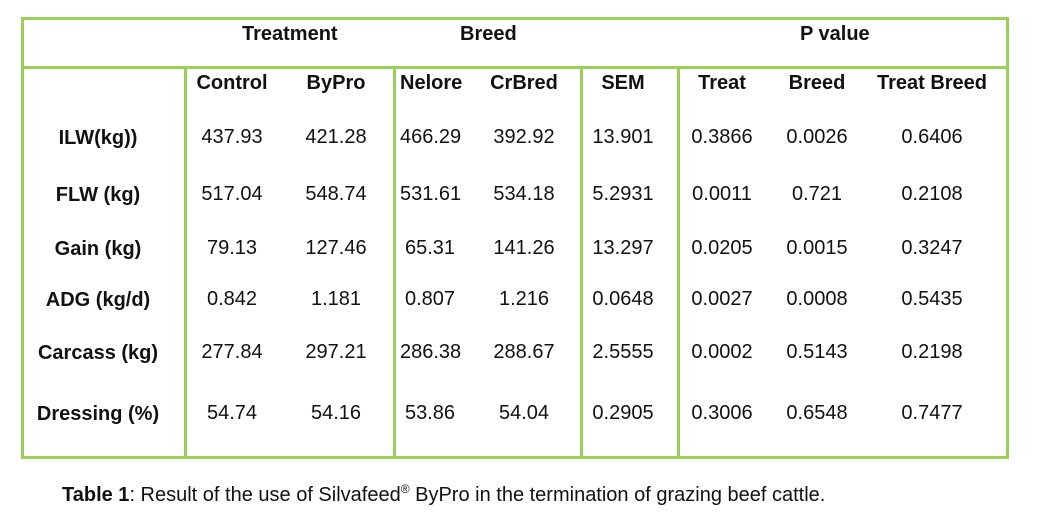 Image resolution: width=1063 pixels, height=529 pixels. What do you see at coordinates (623, 194) in the screenshot?
I see `table-cell: 5.2931` at bounding box center [623, 194].